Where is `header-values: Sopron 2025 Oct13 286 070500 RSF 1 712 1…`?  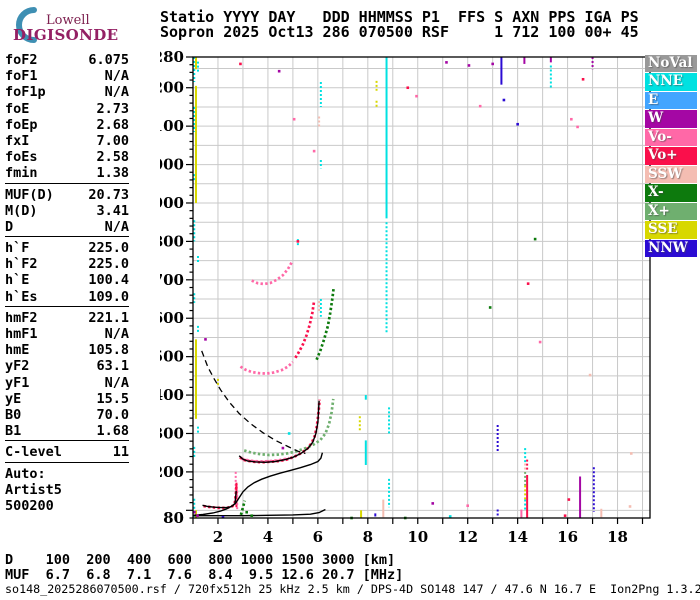 header-values: Sopron 2025 Oct13 286 070500 RSF 1 712 1… is located at coordinates (399, 32).